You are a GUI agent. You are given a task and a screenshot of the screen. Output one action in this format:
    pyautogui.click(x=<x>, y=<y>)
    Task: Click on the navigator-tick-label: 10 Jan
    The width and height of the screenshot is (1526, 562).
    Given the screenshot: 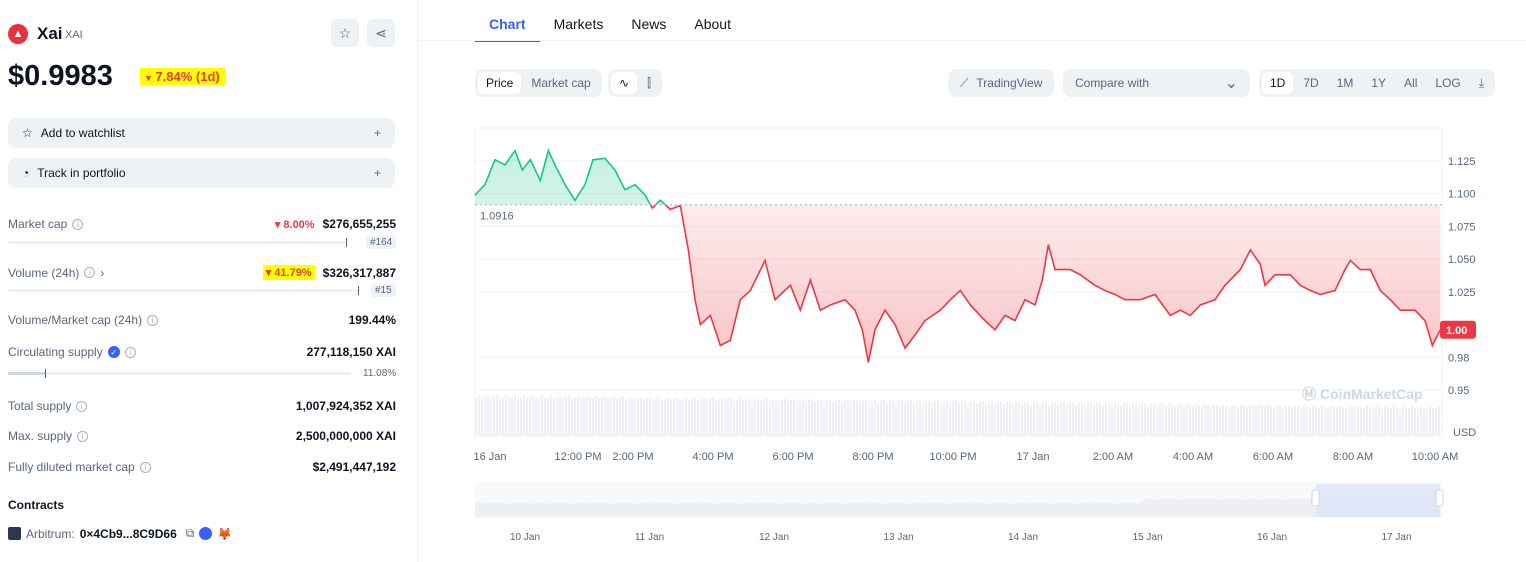 What is the action you would take?
    pyautogui.click(x=525, y=537)
    